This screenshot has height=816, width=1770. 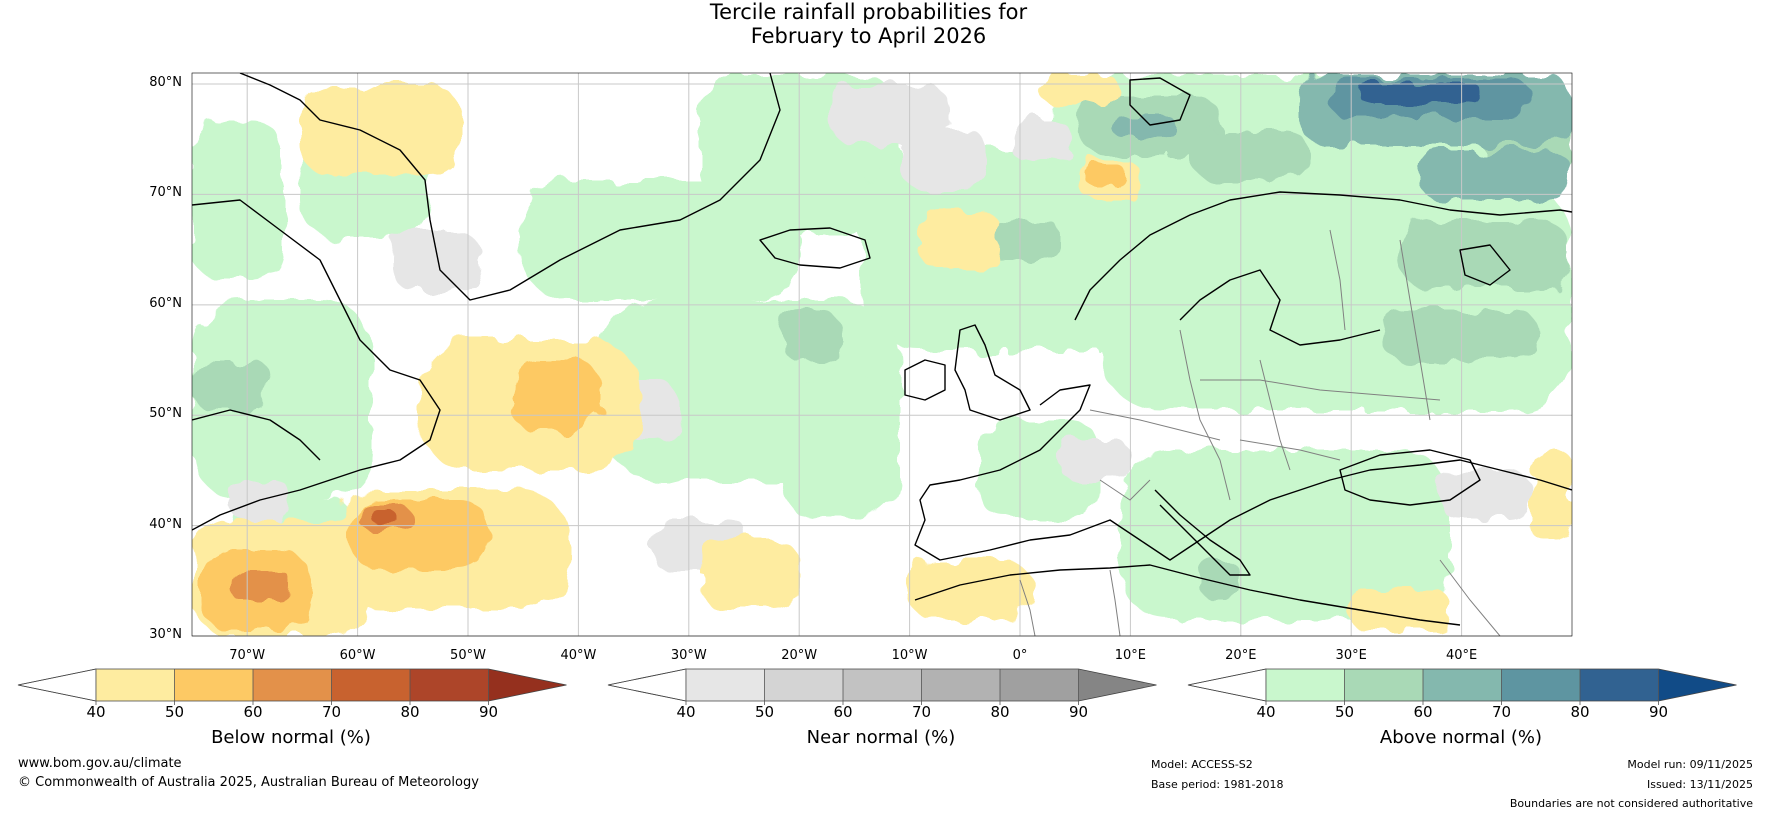 I want to click on svalbard-coastline, so click(x=1160, y=101).